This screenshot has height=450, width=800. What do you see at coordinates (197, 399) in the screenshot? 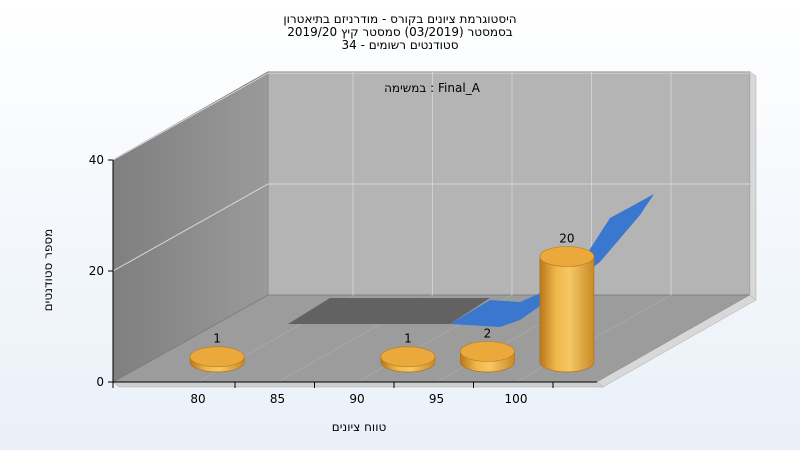
I see `x-tick-label-0: 80` at bounding box center [197, 399].